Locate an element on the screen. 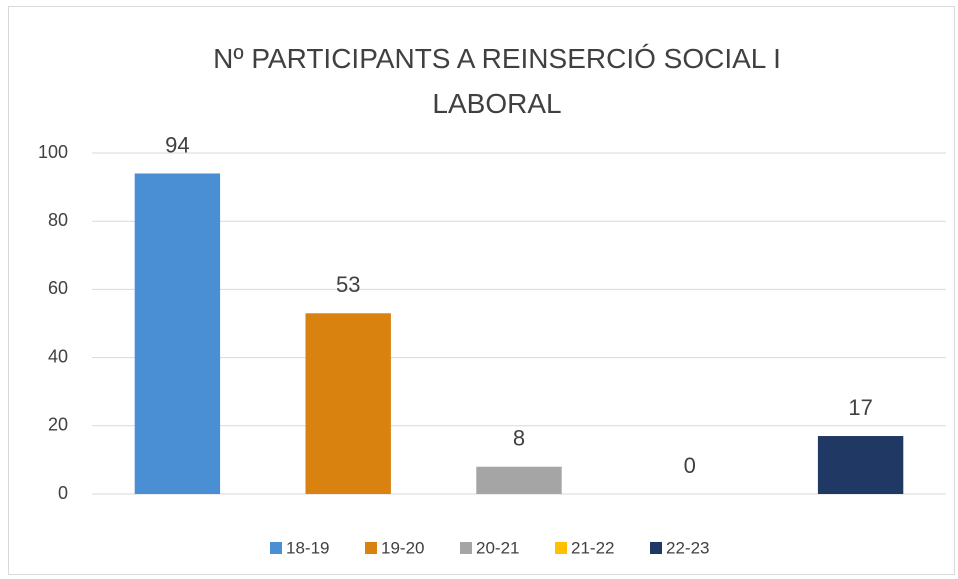  legend-label: 20-21 is located at coordinates (497, 547).